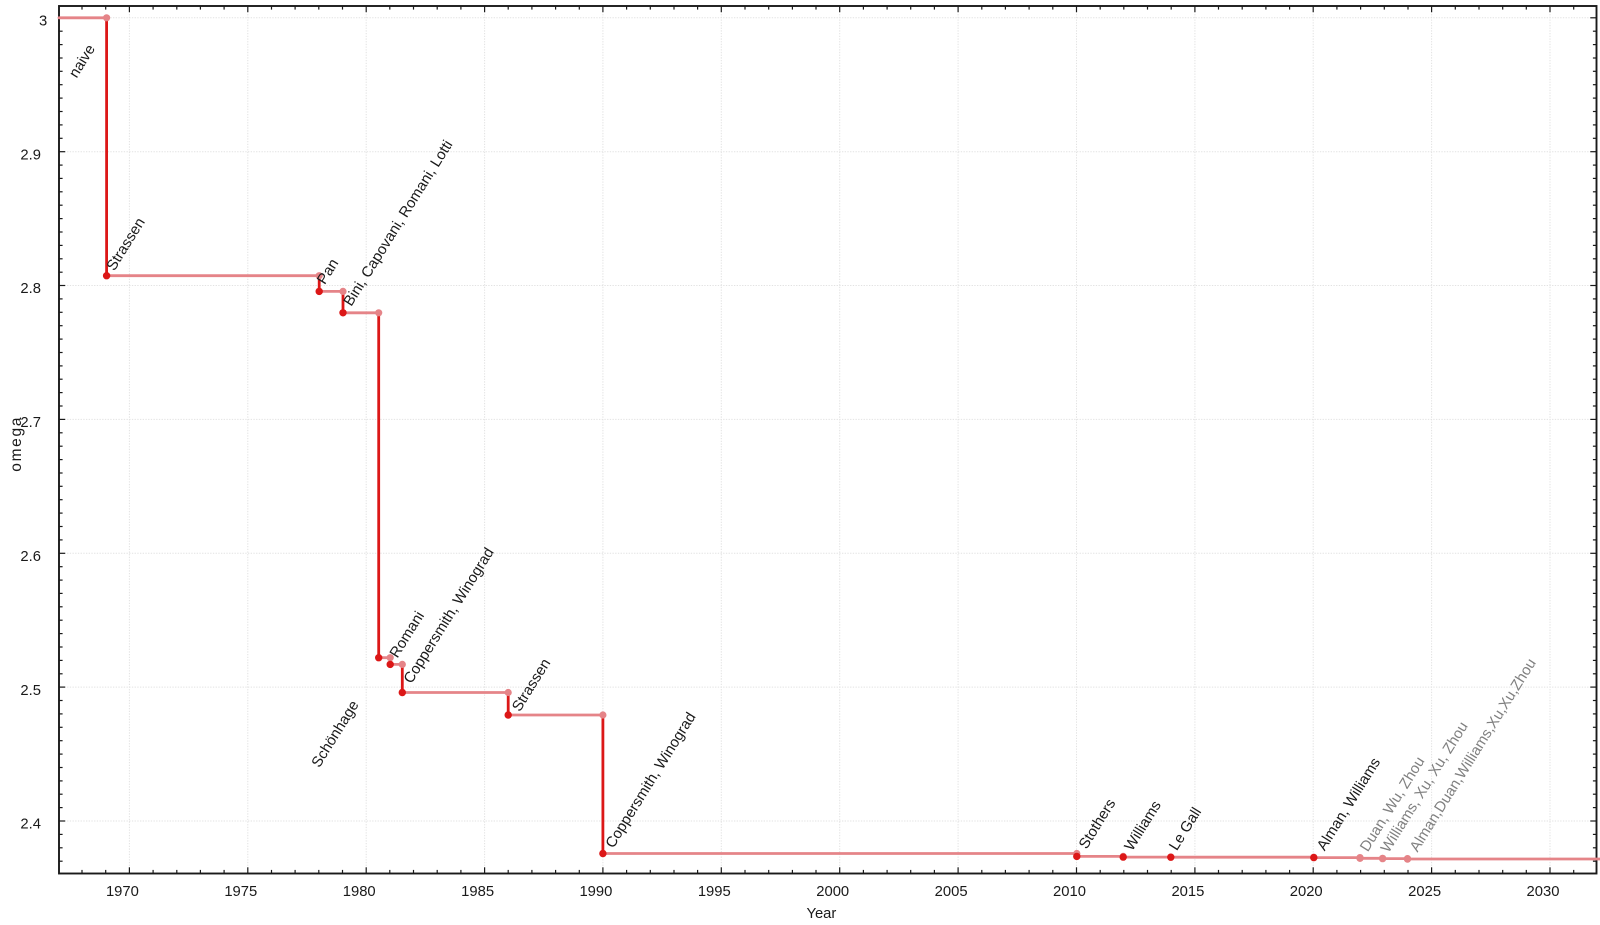 This screenshot has height=925, width=1600. Describe the element at coordinates (30, 557) in the screenshot. I see `svg-text: 2.6` at that location.